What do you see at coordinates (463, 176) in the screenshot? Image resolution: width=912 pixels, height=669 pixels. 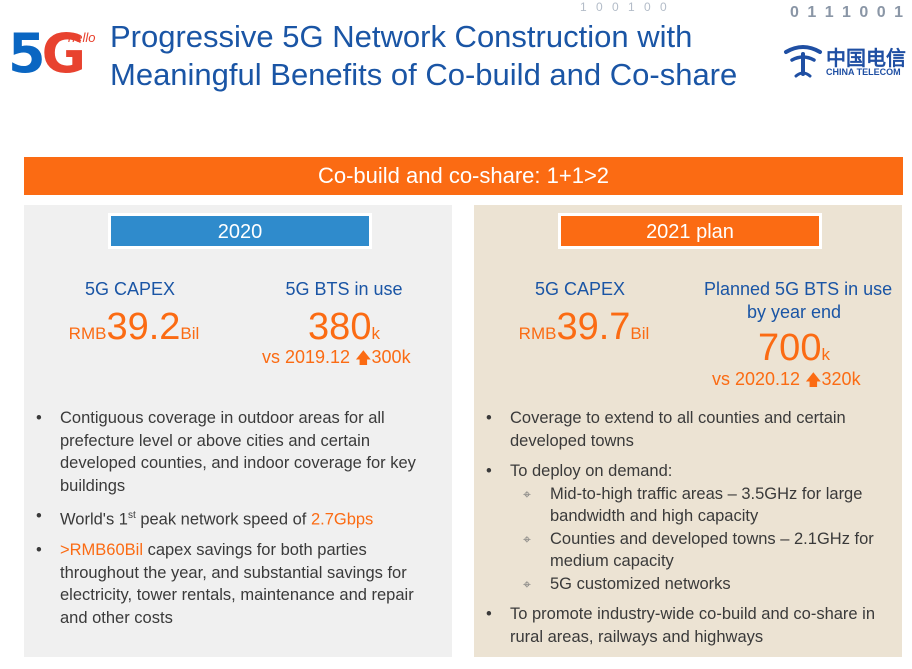 I see `co-build-banner: Co-build and co-share: 1+1>2` at bounding box center [463, 176].